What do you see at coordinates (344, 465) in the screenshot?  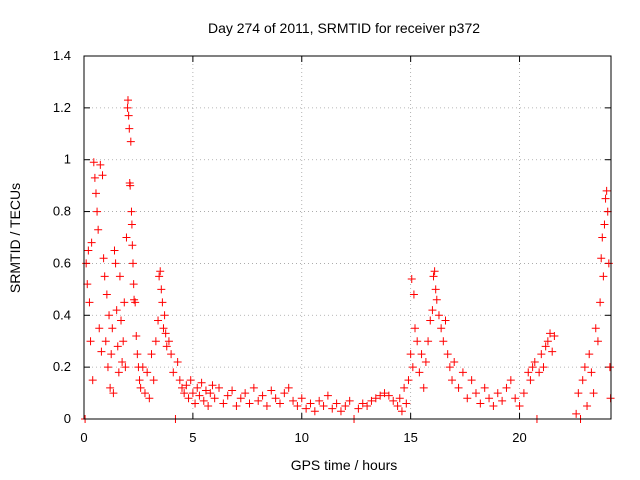 I see `x-axis-title: GPS time / hours` at bounding box center [344, 465].